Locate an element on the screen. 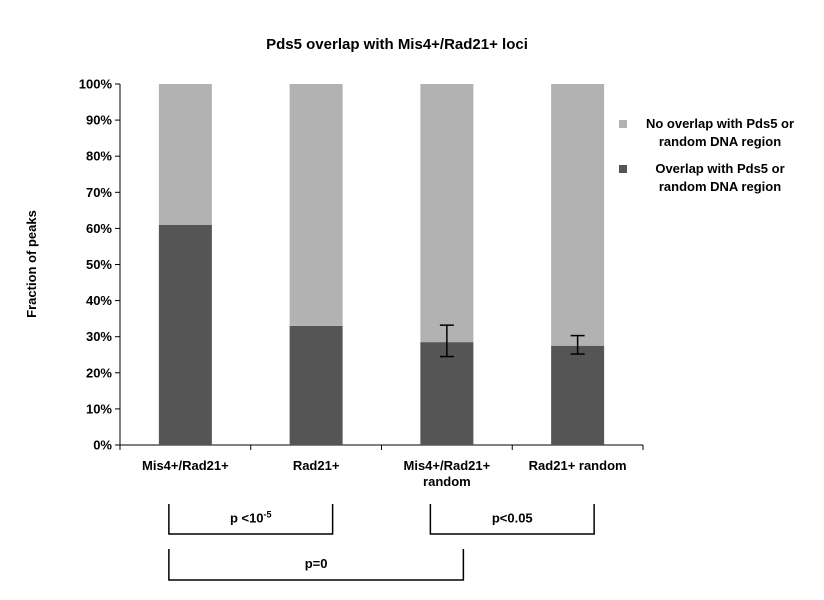 The image size is (824, 600). p-value-label: p=0 is located at coordinates (316, 563).